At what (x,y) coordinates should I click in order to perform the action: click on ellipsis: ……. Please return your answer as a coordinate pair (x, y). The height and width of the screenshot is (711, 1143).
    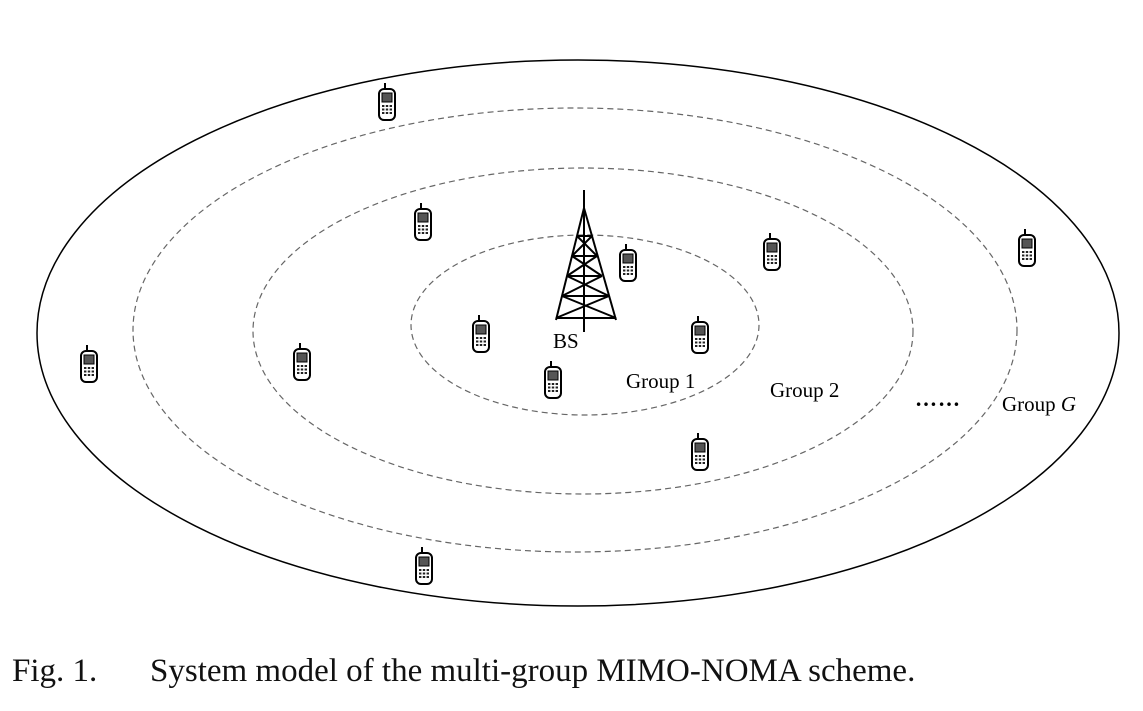
    Looking at the image, I should click on (938, 398).